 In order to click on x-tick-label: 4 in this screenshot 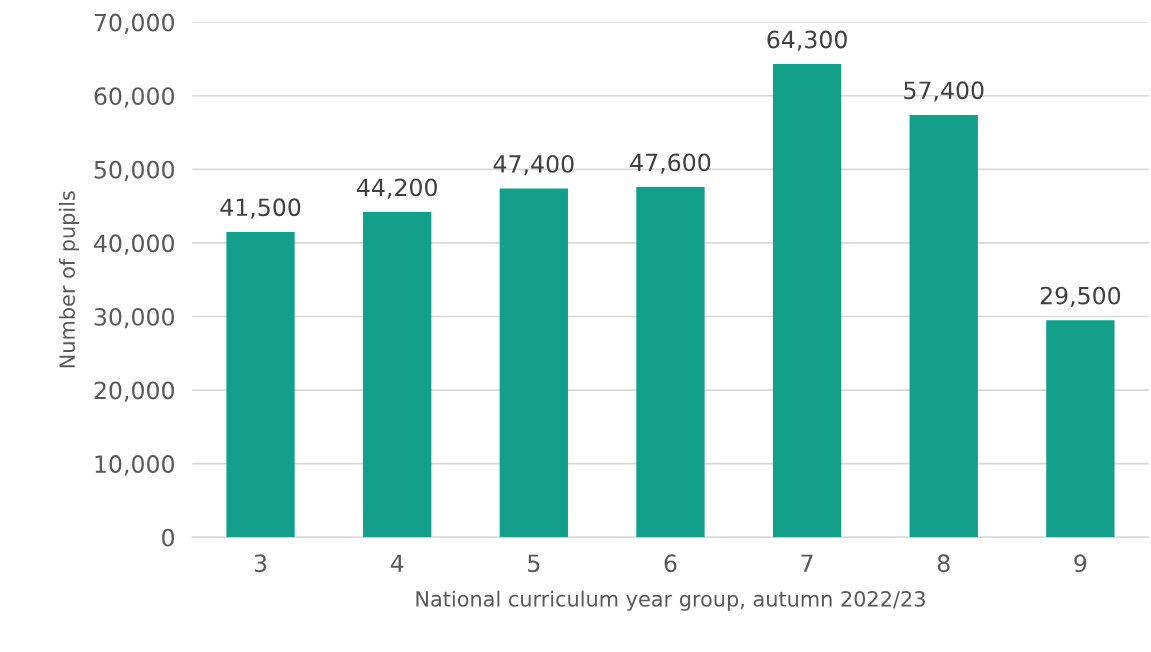, I will do `click(397, 563)`.